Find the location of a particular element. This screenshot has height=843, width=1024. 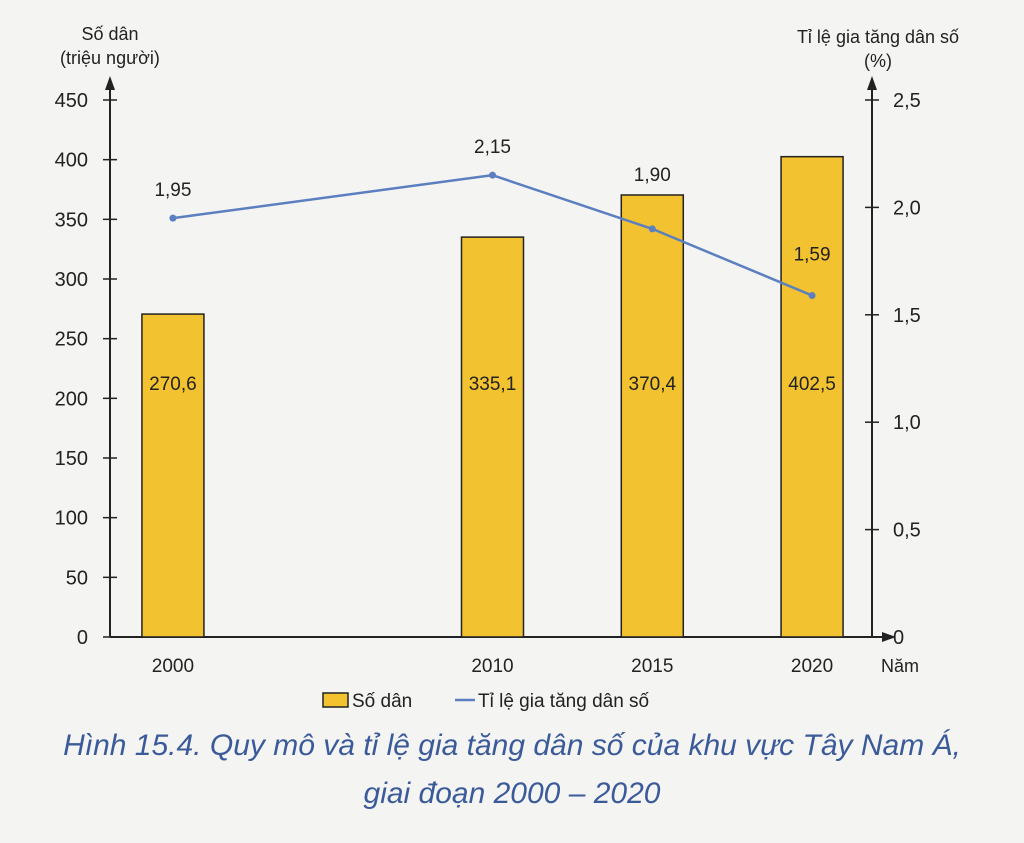

x-axis-arrow is located at coordinates (889, 637).